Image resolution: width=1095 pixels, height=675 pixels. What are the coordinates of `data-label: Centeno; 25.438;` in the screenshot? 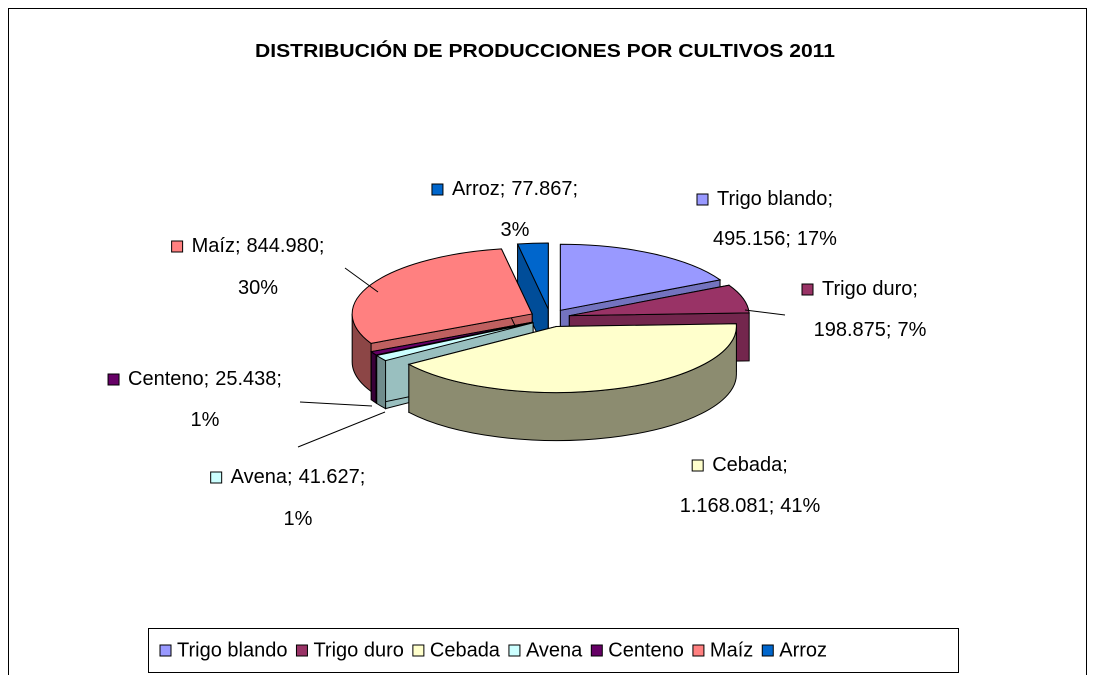 It's located at (205, 379).